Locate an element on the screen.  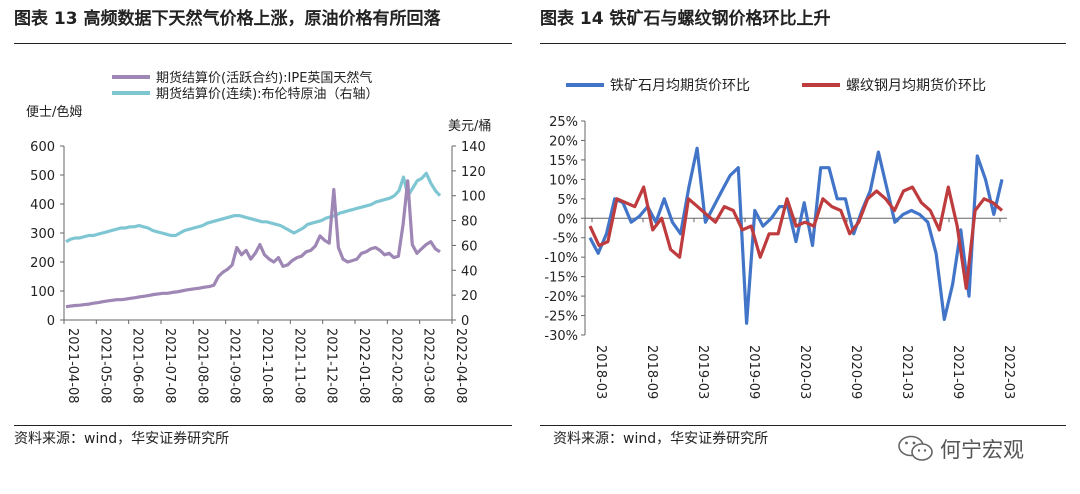
right-tick-label: 20 is located at coordinates (469, 296).